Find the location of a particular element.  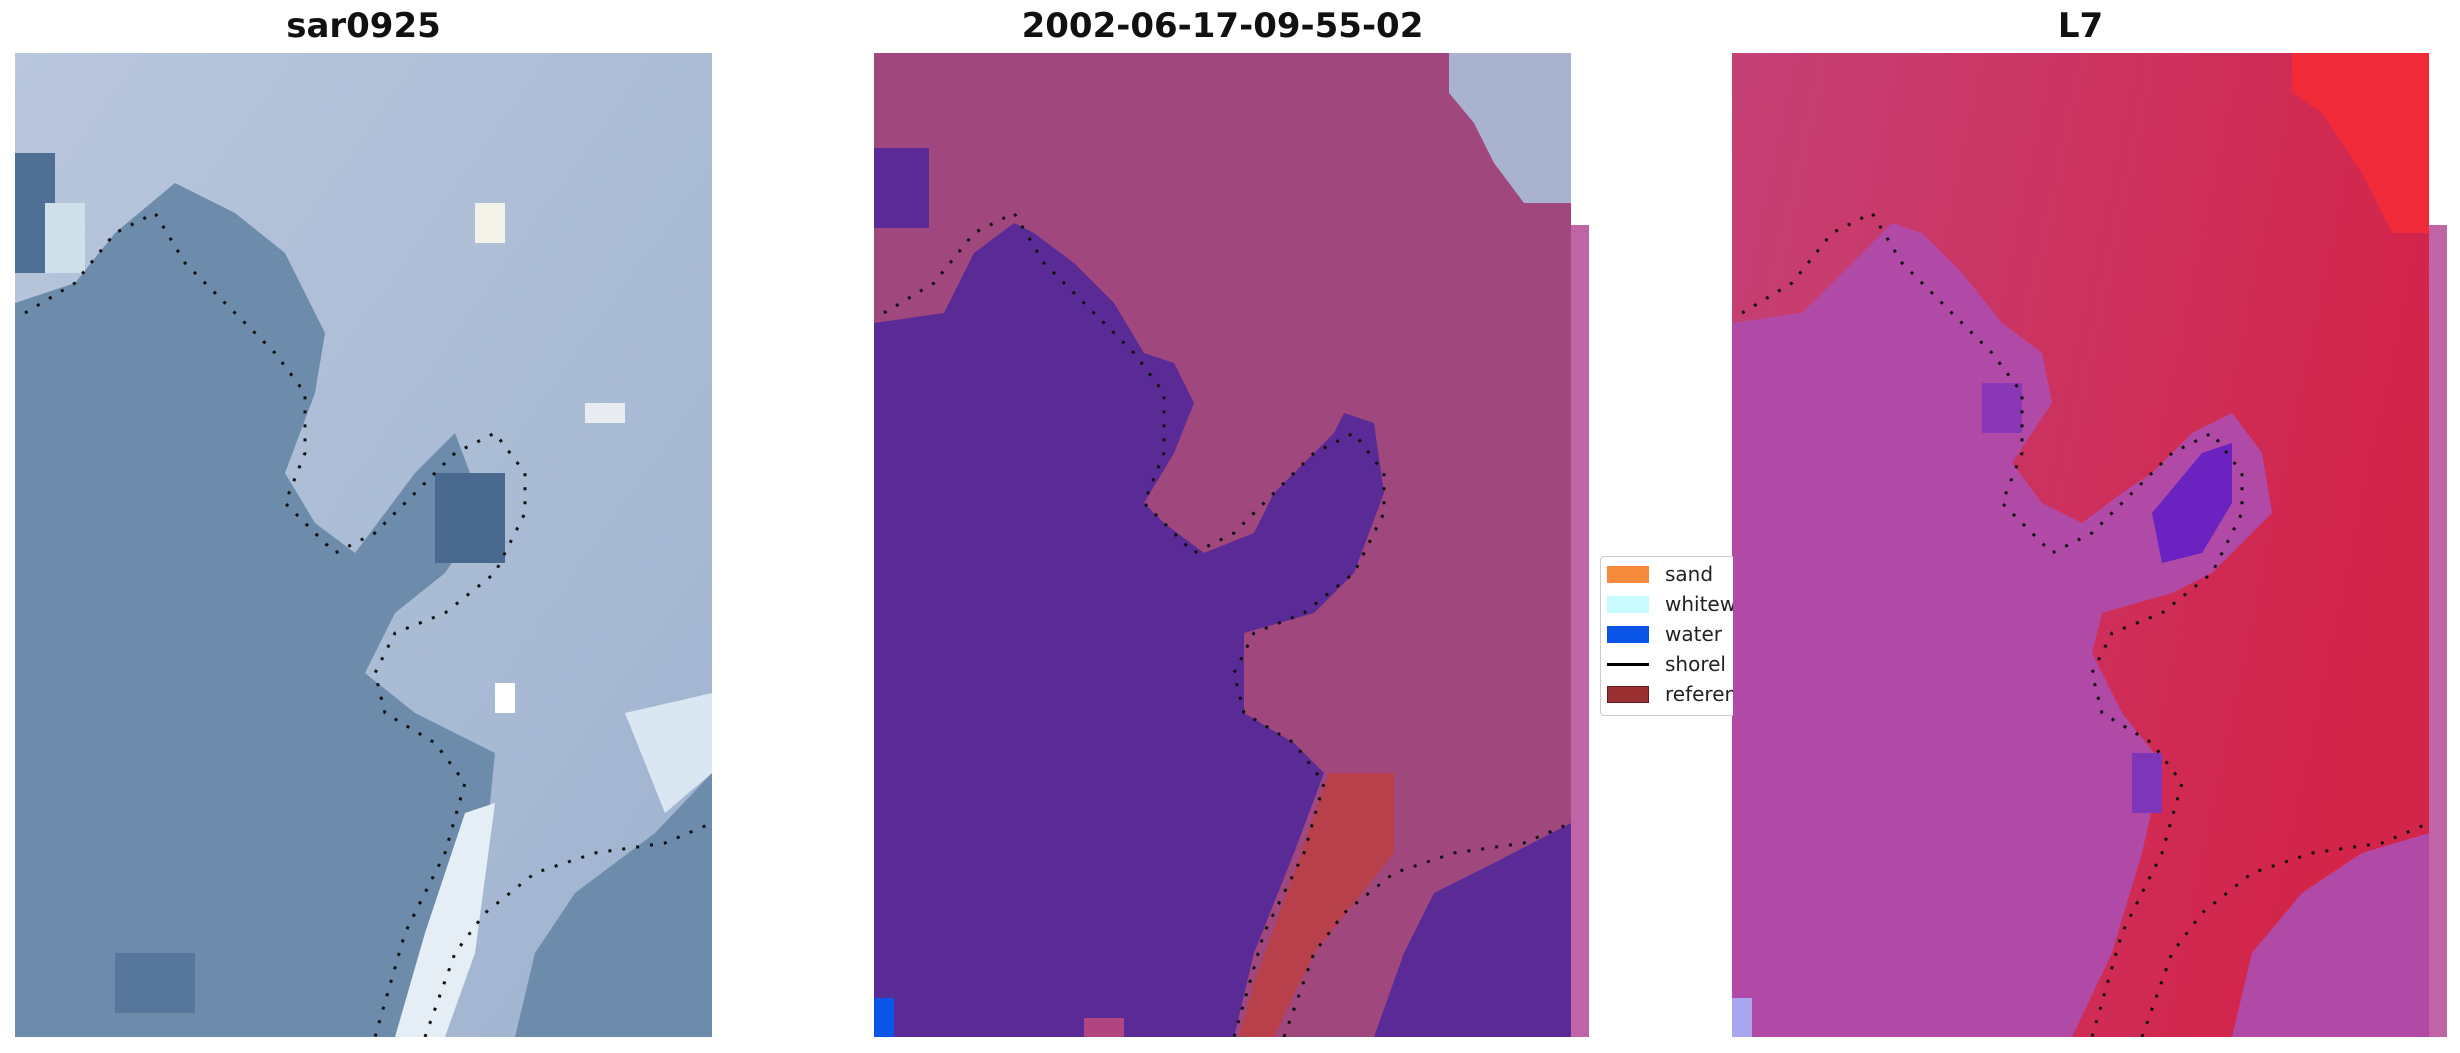

legend-item-whitew: whitew is located at coordinates (1670, 604).